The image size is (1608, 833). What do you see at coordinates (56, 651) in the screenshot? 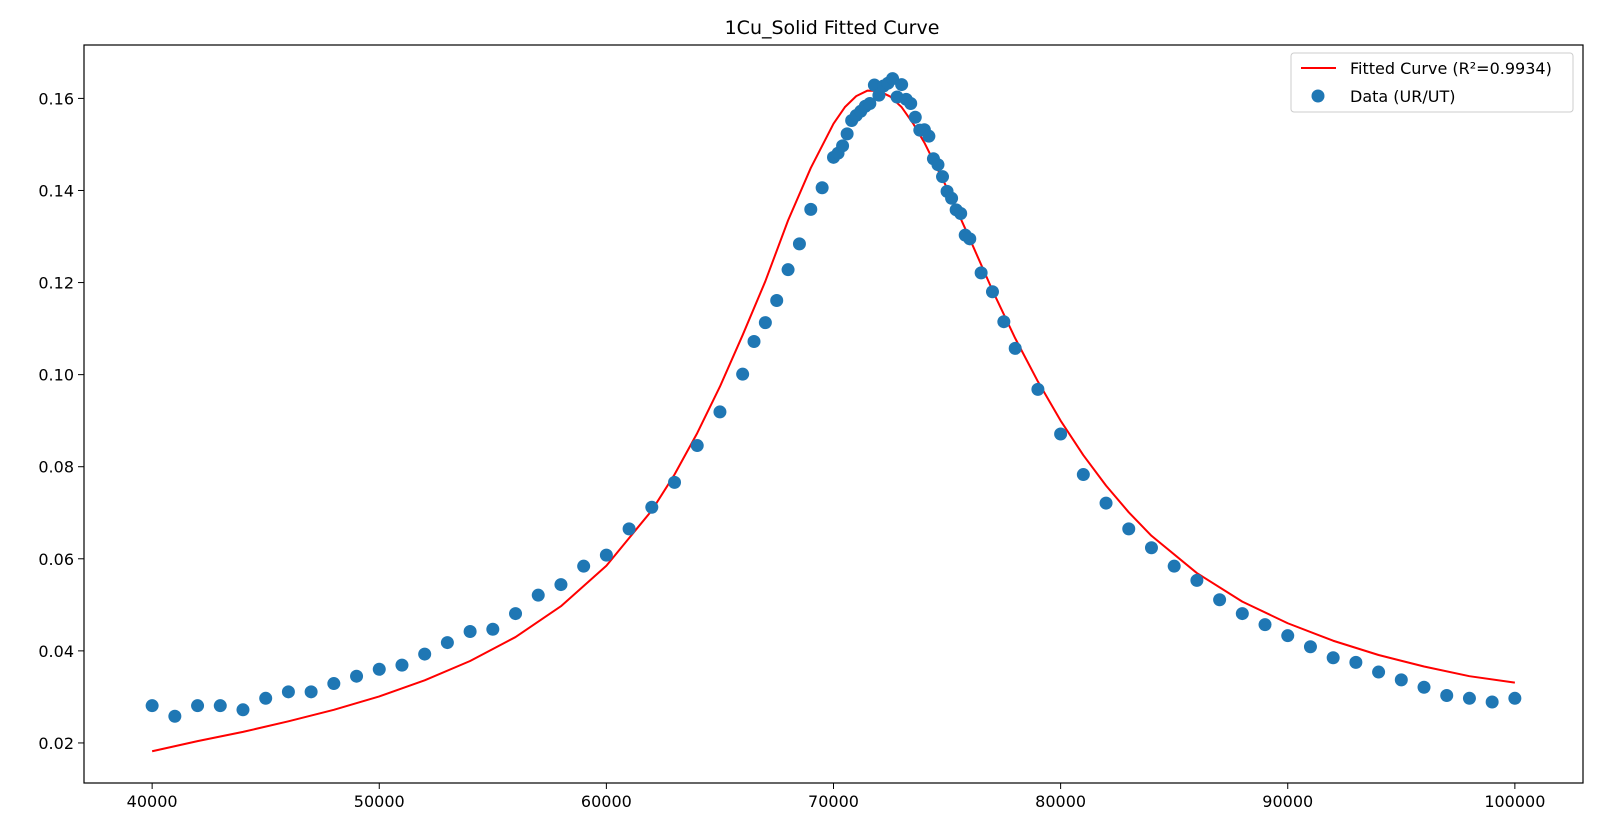
I see `y-tick-label: 0.04` at bounding box center [56, 651].